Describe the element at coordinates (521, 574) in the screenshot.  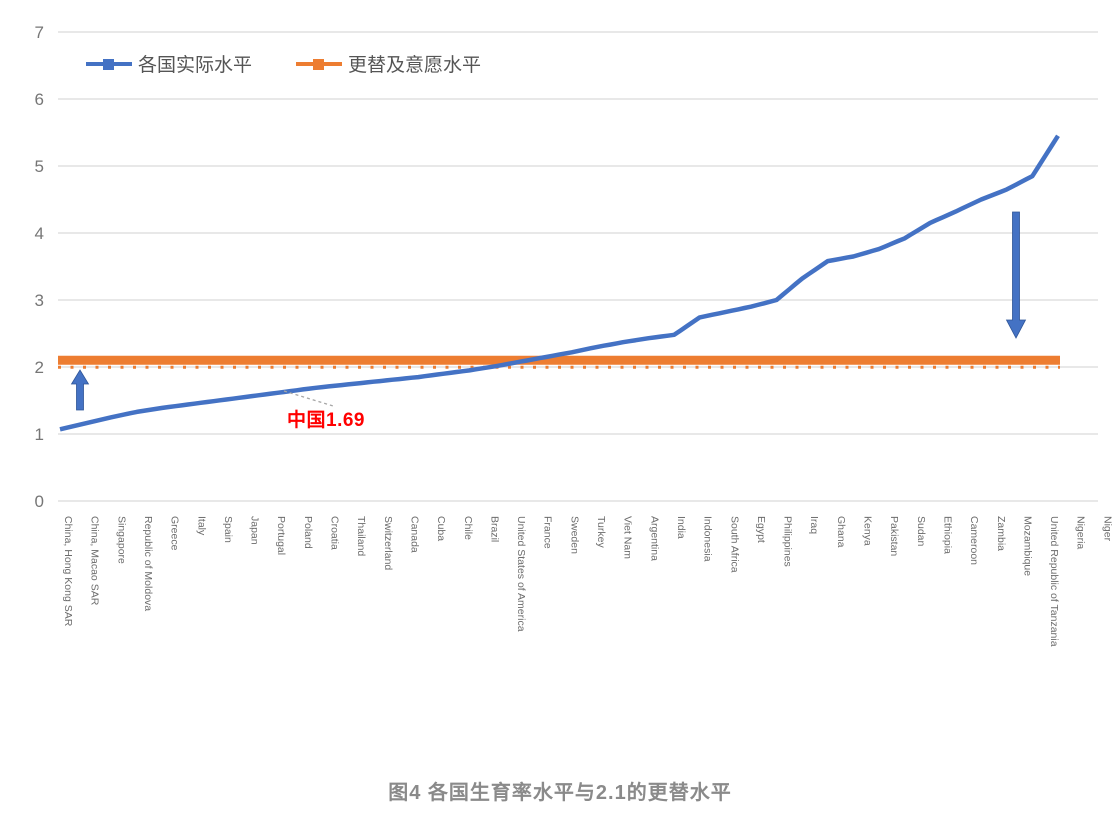
I see `x-axis-label: United States of America` at that location.